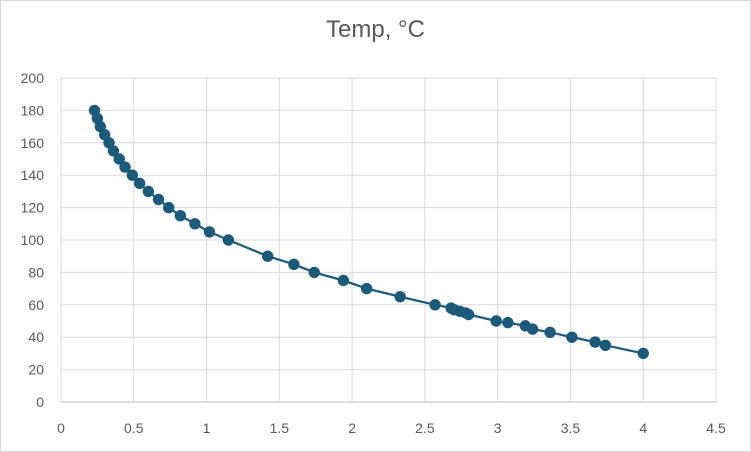 Image resolution: width=751 pixels, height=452 pixels. Describe the element at coordinates (61, 428) in the screenshot. I see `x-tick-label: 0` at that location.